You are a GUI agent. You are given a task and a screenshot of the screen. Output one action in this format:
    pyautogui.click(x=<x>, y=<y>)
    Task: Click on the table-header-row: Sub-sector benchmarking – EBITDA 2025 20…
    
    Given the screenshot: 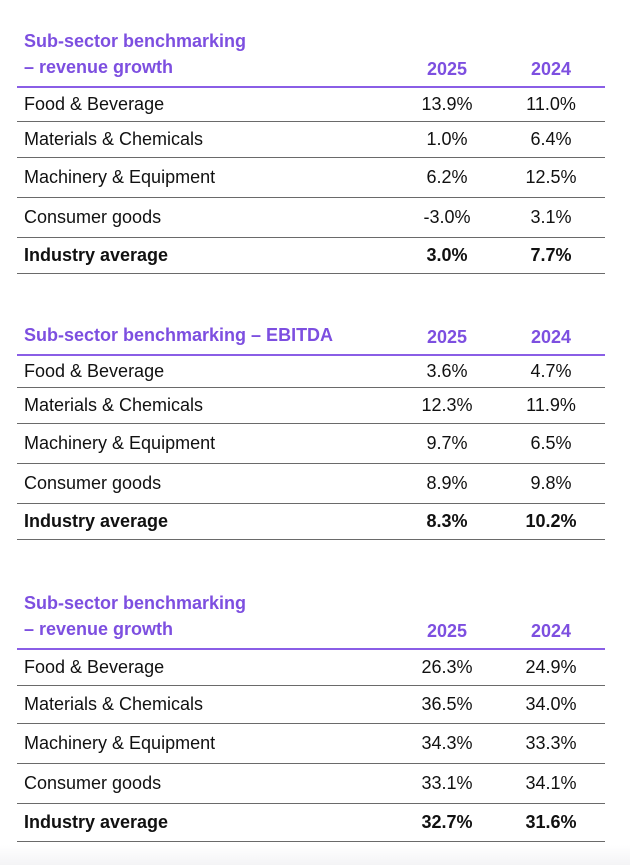 What is the action you would take?
    pyautogui.click(x=311, y=339)
    